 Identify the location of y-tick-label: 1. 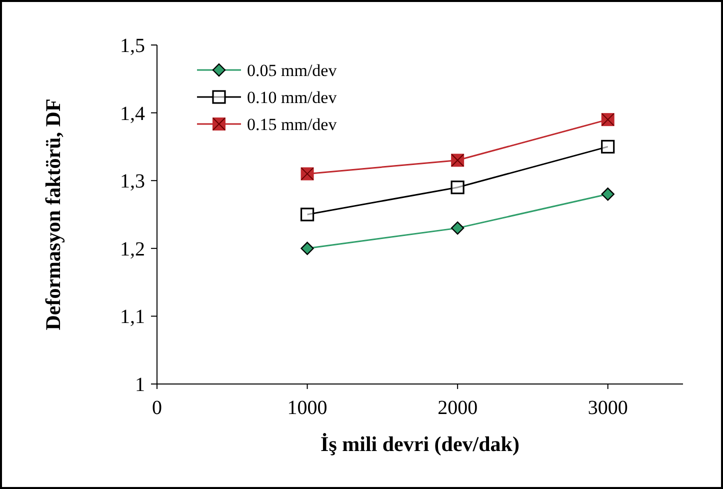
(140, 385).